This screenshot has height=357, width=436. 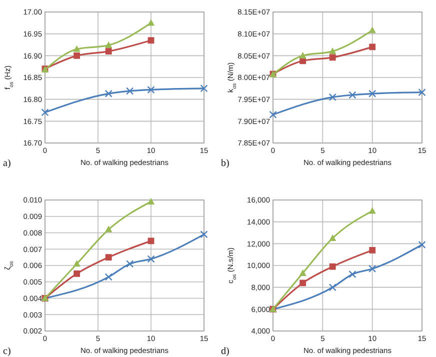 What do you see at coordinates (225, 163) in the screenshot?
I see `text: b)` at bounding box center [225, 163].